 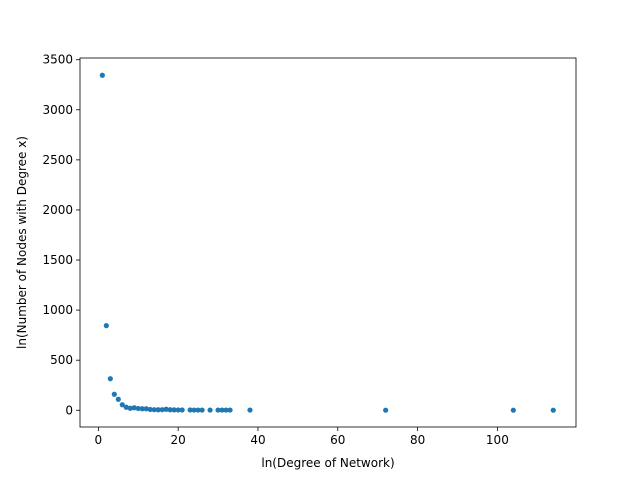 What do you see at coordinates (57, 160) in the screenshot?
I see `y-tick-label: 2500` at bounding box center [57, 160].